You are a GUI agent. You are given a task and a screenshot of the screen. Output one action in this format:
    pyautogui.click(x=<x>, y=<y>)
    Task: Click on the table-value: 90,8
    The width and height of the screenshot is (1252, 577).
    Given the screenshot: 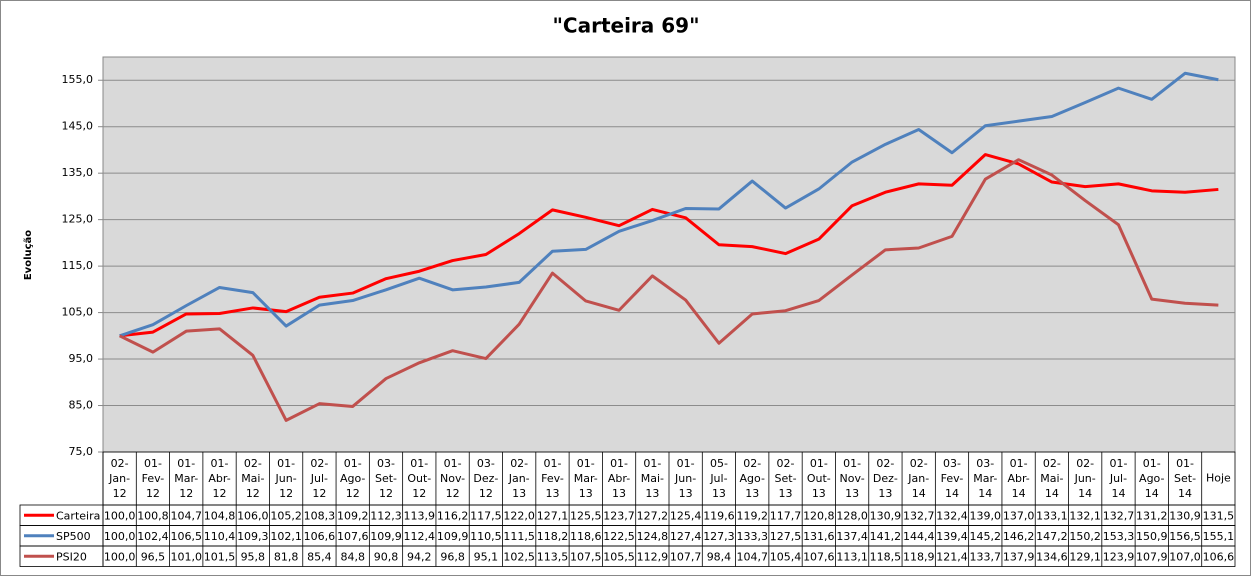 What is the action you would take?
    pyautogui.click(x=386, y=556)
    